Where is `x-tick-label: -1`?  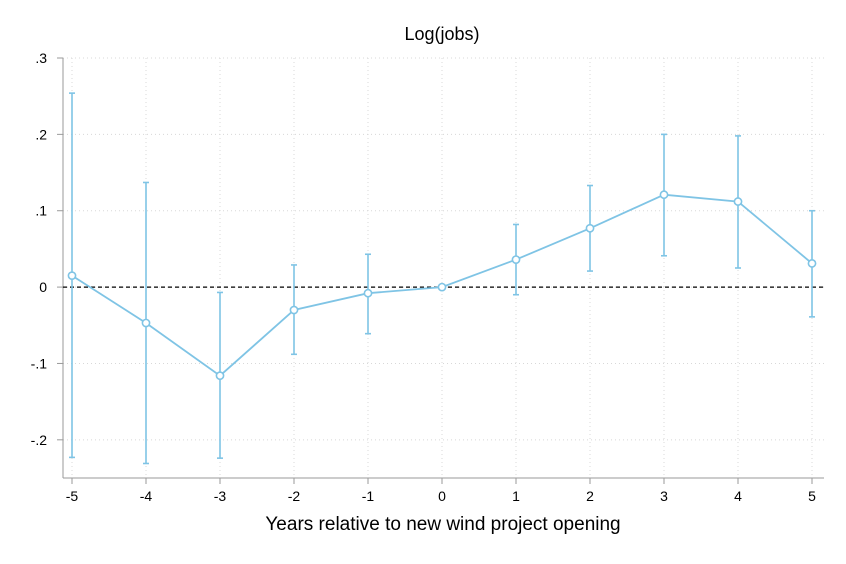
x-tick-label: -1 is located at coordinates (368, 496).